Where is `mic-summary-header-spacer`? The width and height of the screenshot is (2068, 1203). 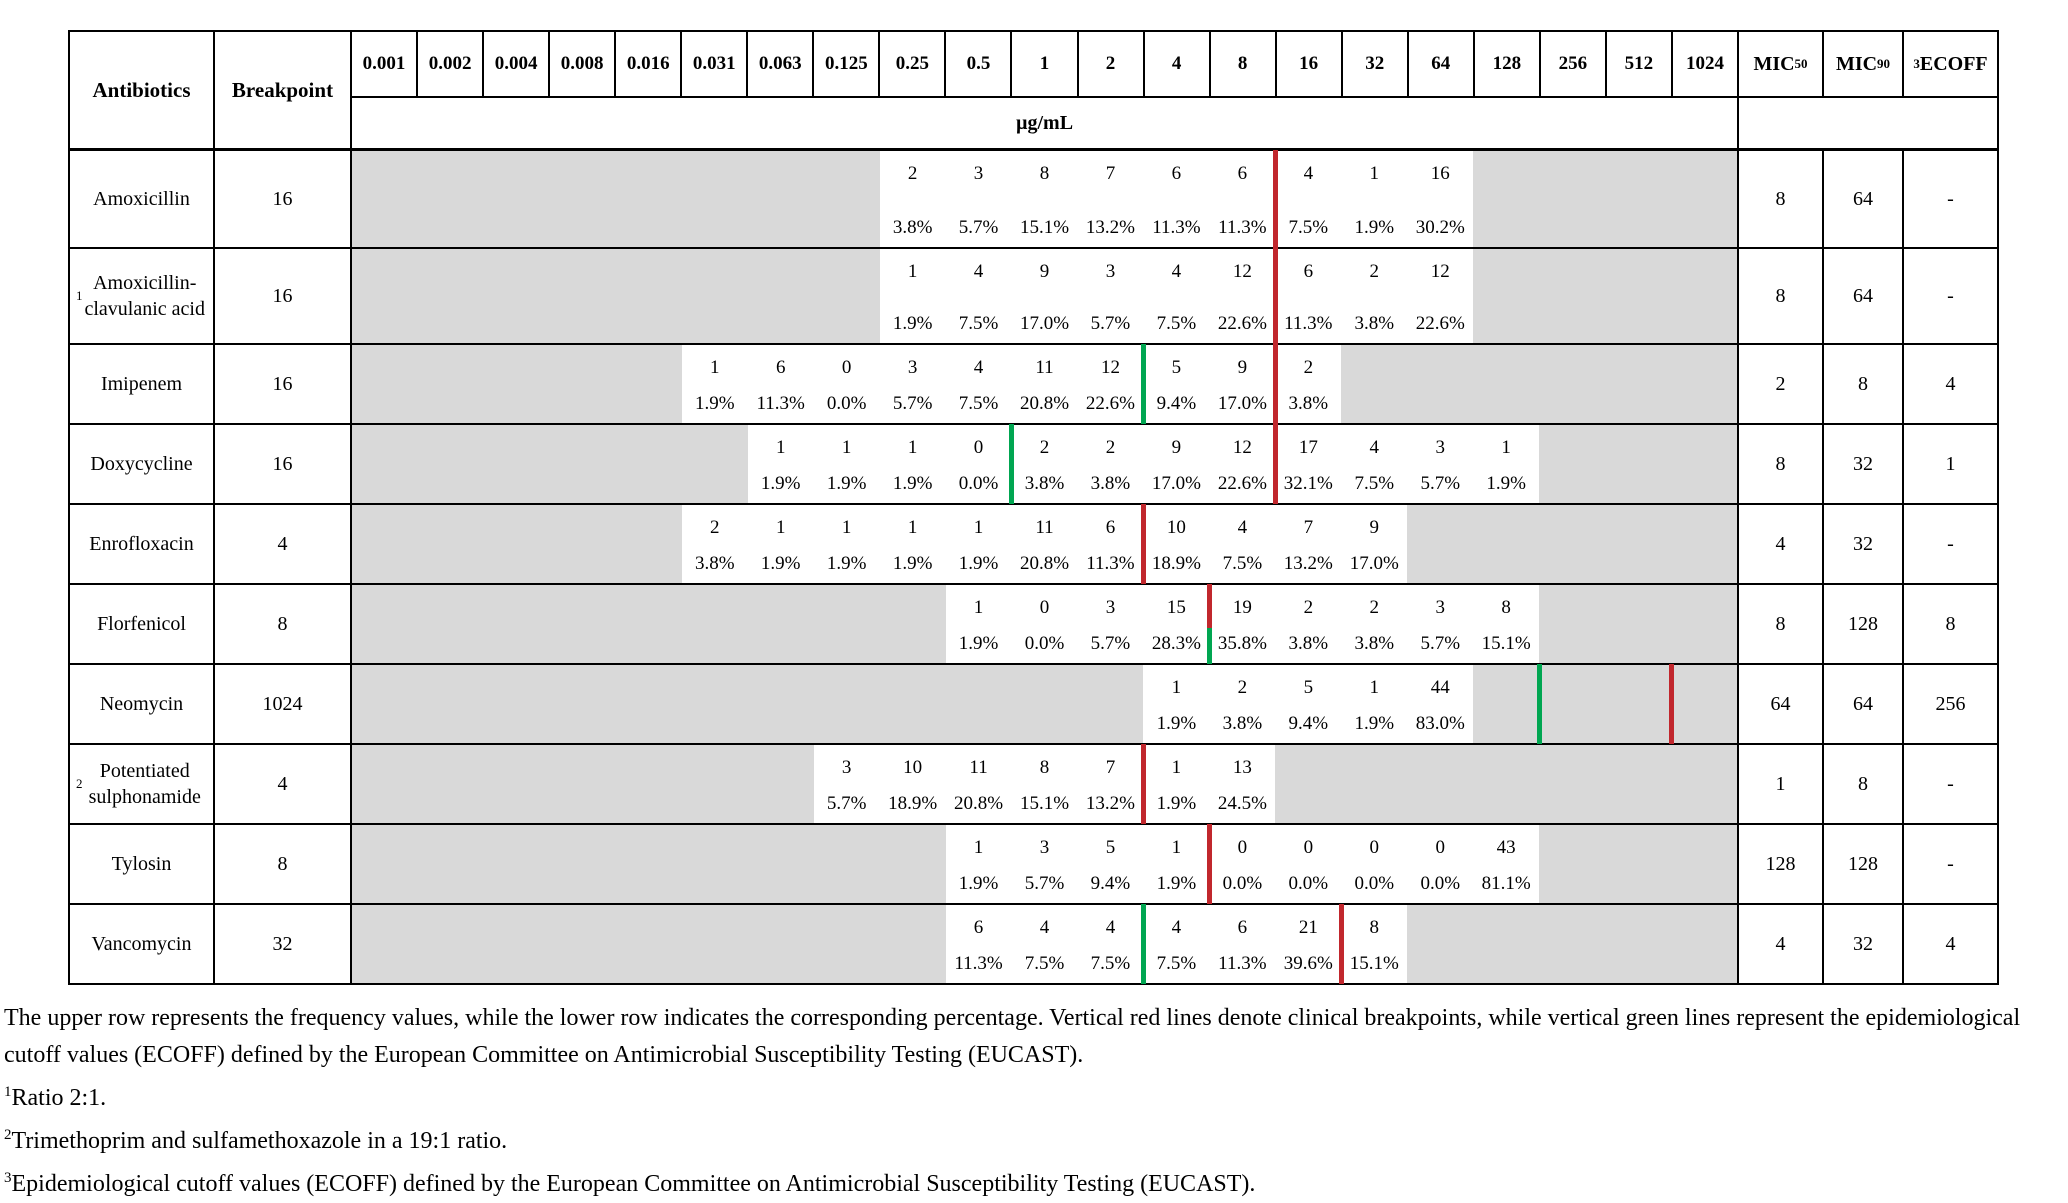
mic-summary-header-spacer is located at coordinates (1868, 123).